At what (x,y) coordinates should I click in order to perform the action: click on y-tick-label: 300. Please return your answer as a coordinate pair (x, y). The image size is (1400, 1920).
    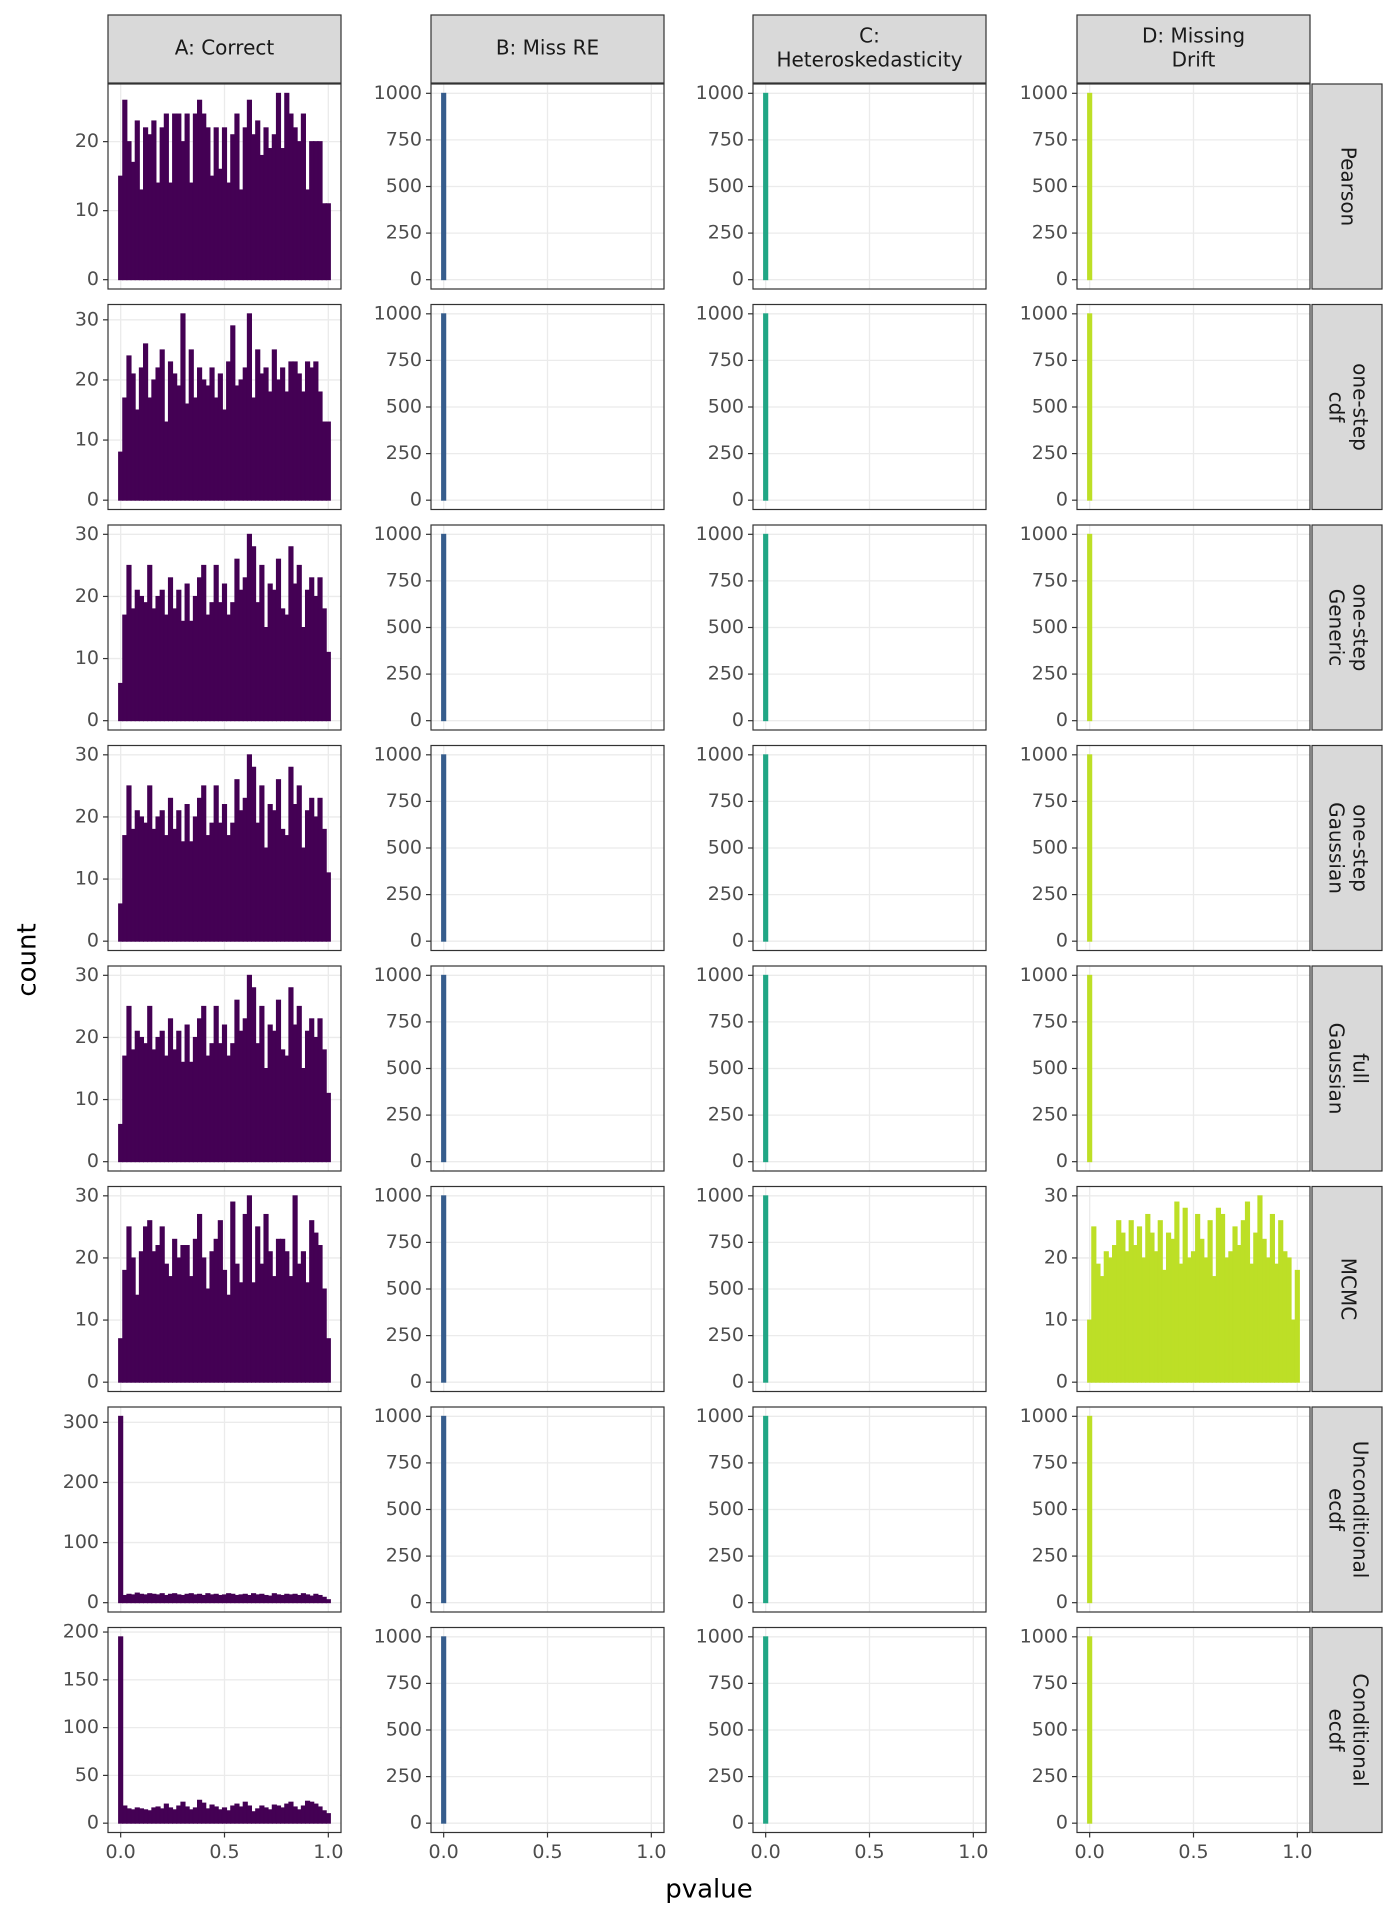
    Looking at the image, I should click on (81, 1422).